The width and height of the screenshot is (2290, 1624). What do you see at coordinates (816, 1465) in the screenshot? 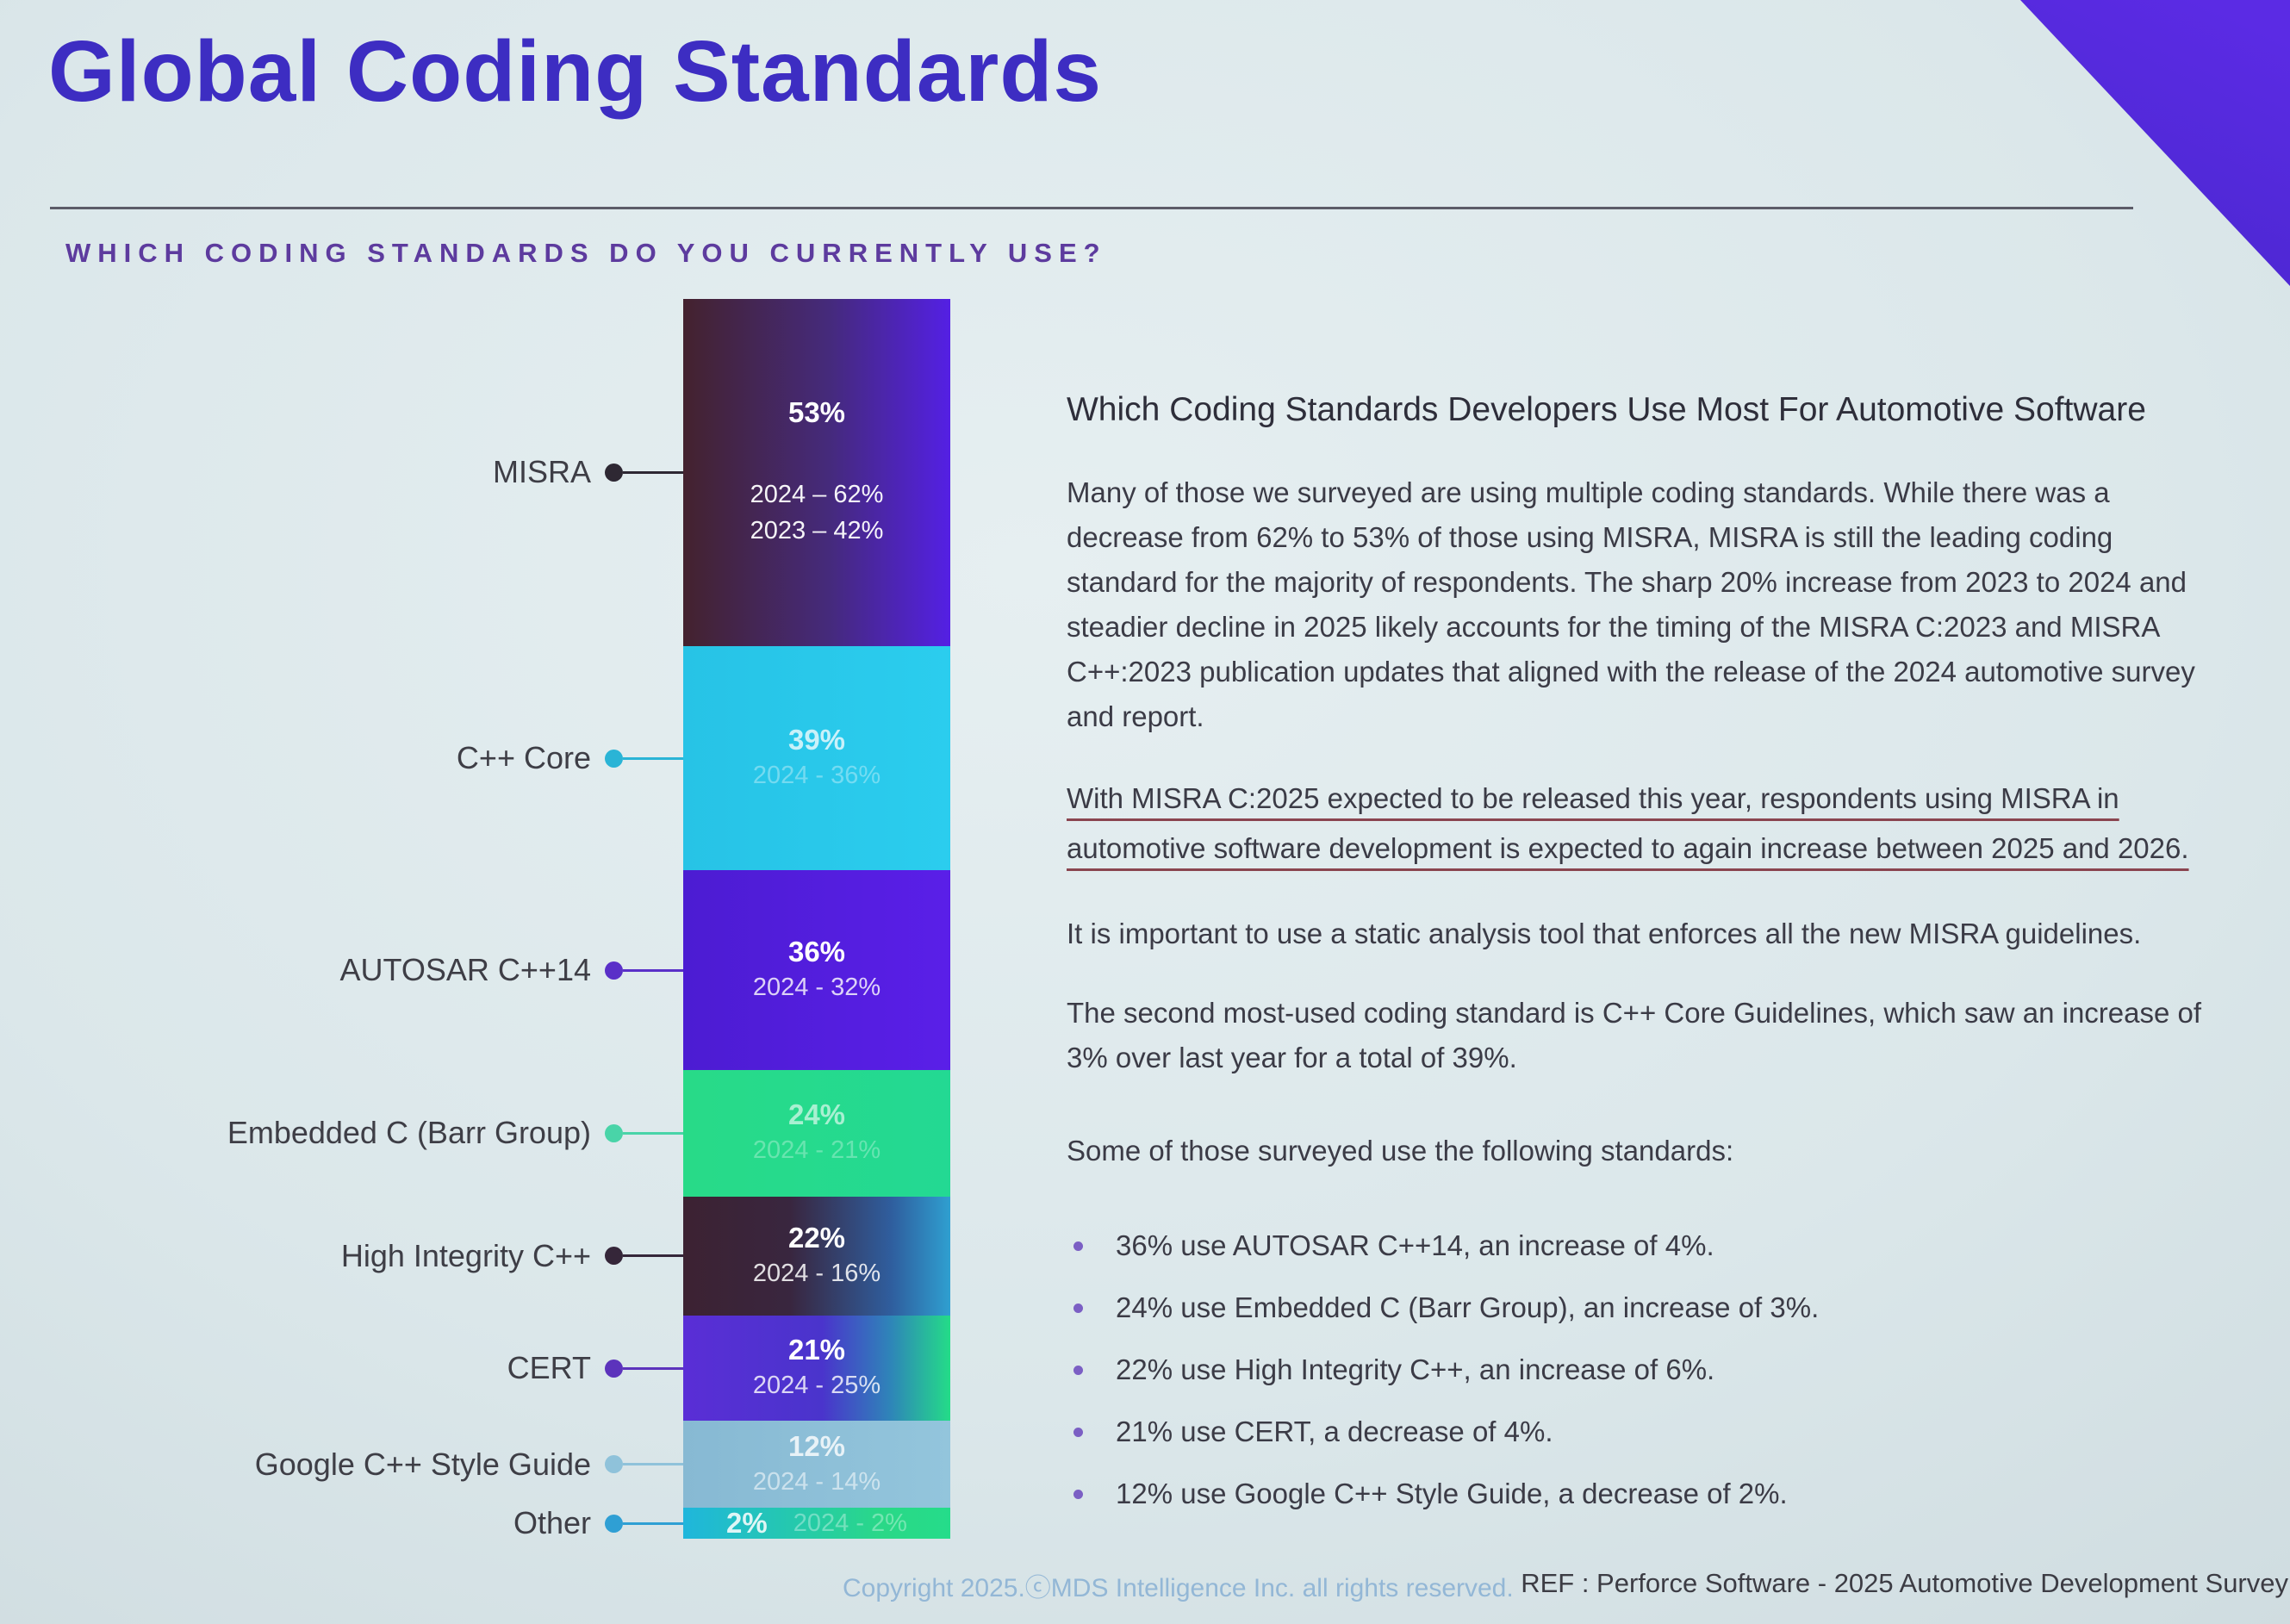
I see `bar-segment-google-style-guide: 12% 2024 - 14%` at bounding box center [816, 1465].